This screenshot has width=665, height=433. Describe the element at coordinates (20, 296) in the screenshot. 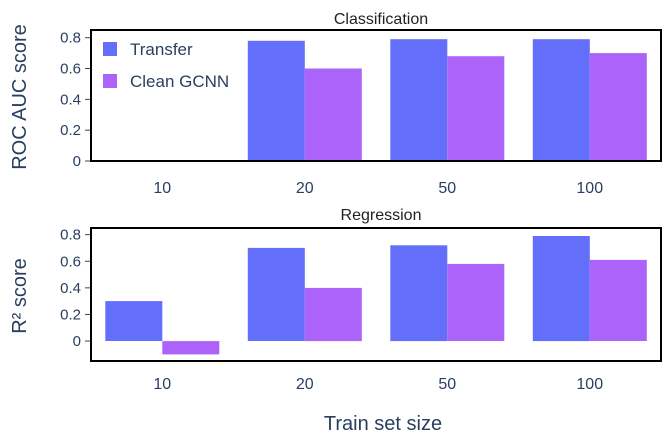

I see `regression-y-axis-label: R² score` at that location.